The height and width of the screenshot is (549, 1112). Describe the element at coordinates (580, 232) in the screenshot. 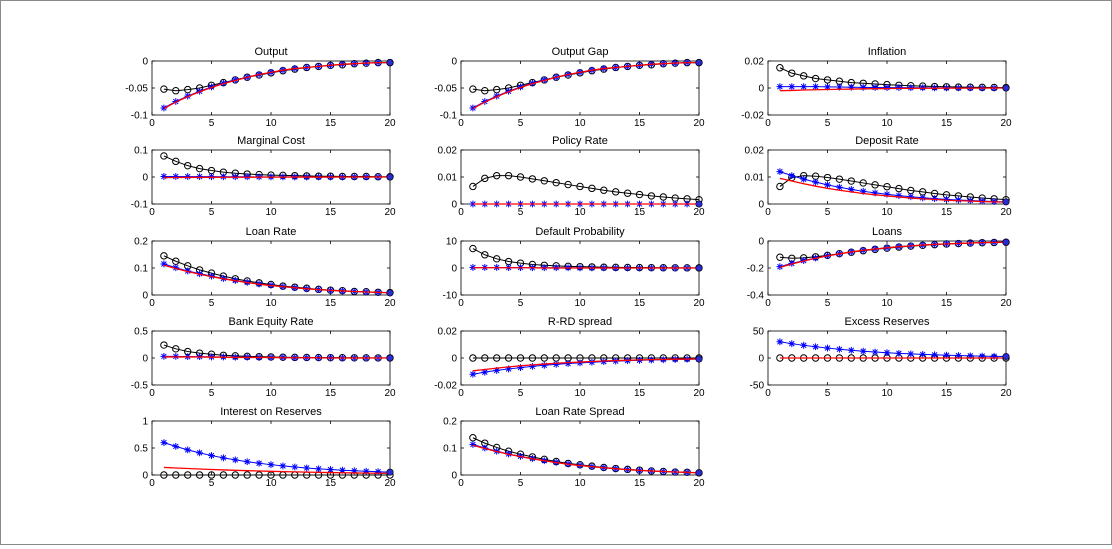

I see `subplot-title: Default Probability` at that location.